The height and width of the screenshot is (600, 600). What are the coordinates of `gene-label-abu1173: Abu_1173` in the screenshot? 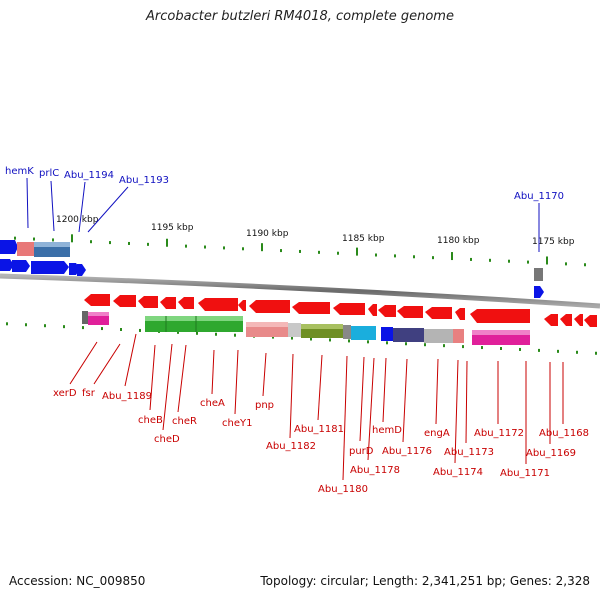 It's located at (469, 452).